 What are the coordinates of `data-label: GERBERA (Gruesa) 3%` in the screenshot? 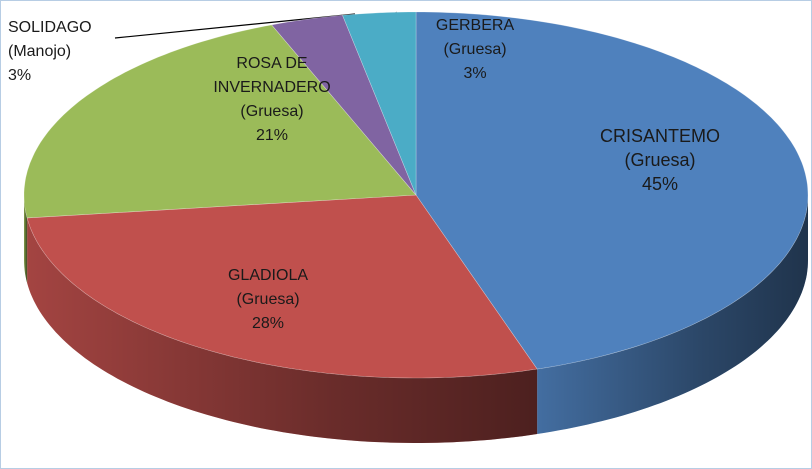 It's located at (475, 50).